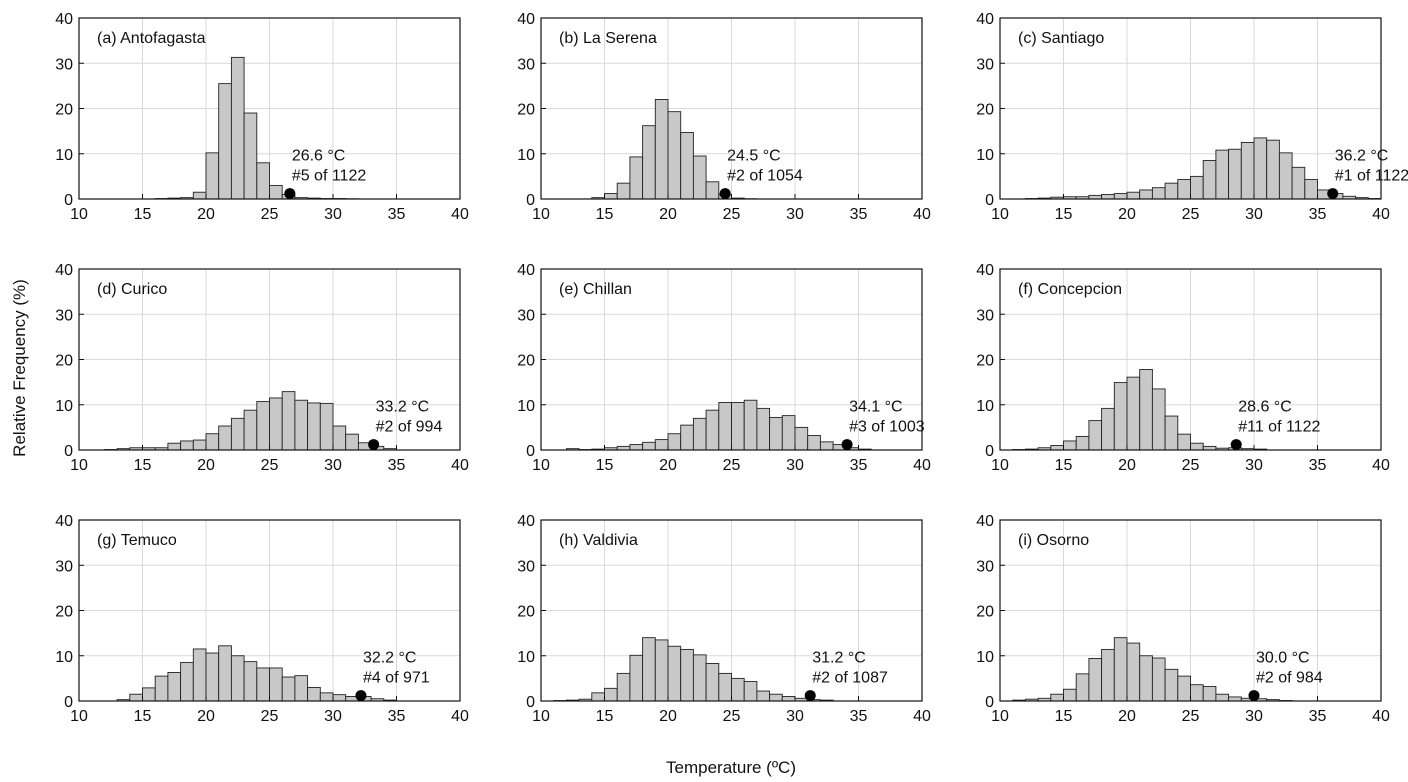 This screenshot has height=782, width=1408. Describe the element at coordinates (1061, 38) in the screenshot. I see `panel-title: (c) Santiago` at that location.